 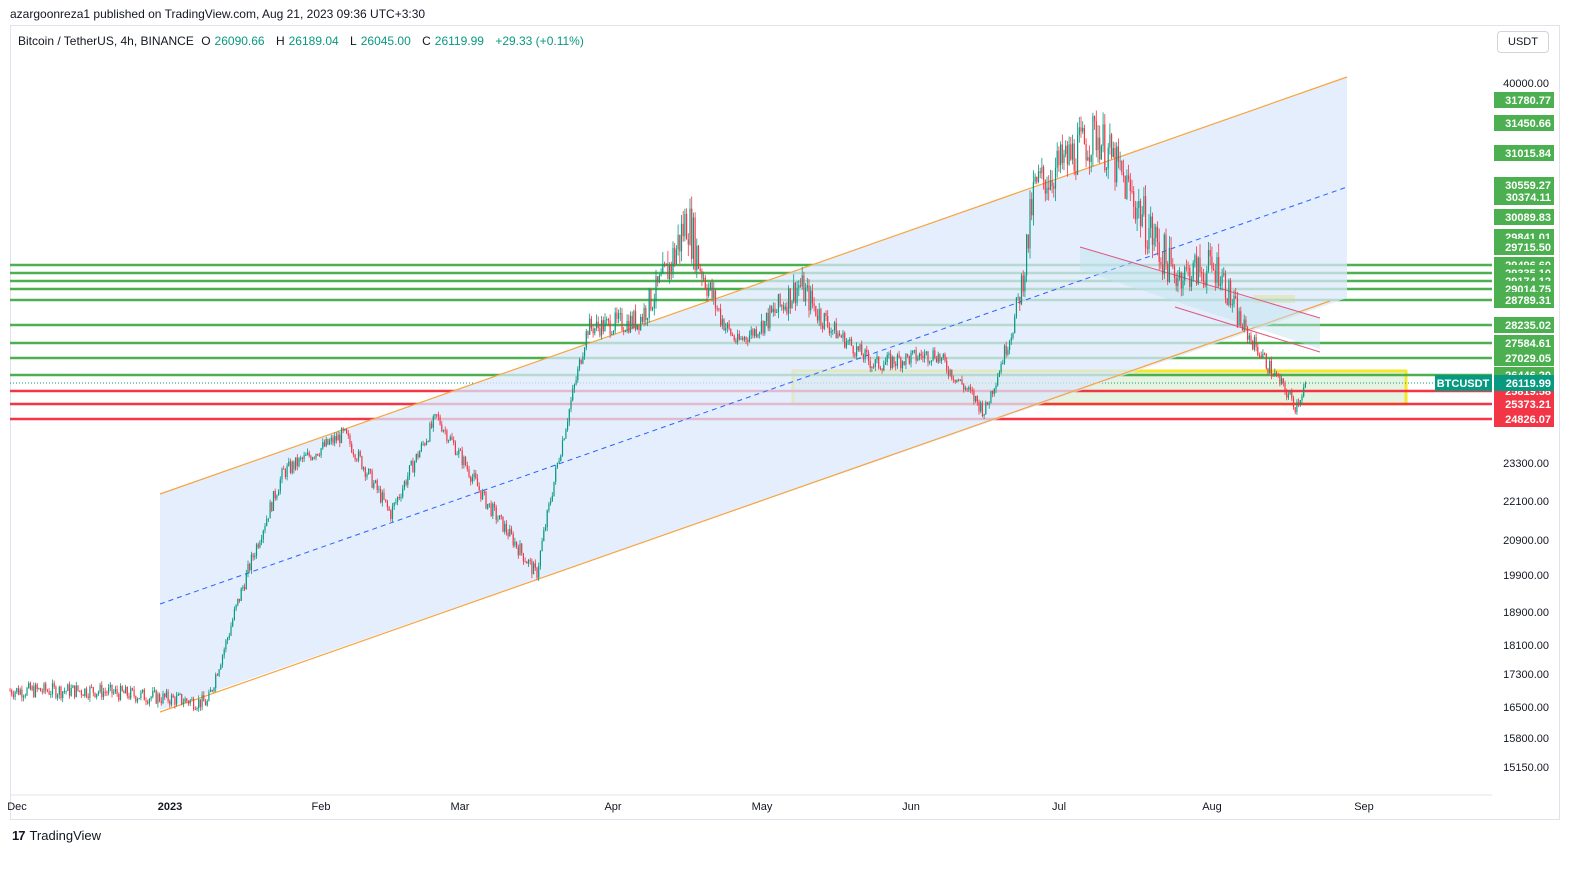 What do you see at coordinates (1524, 383) in the screenshot?
I see `last-price-tag` at bounding box center [1524, 383].